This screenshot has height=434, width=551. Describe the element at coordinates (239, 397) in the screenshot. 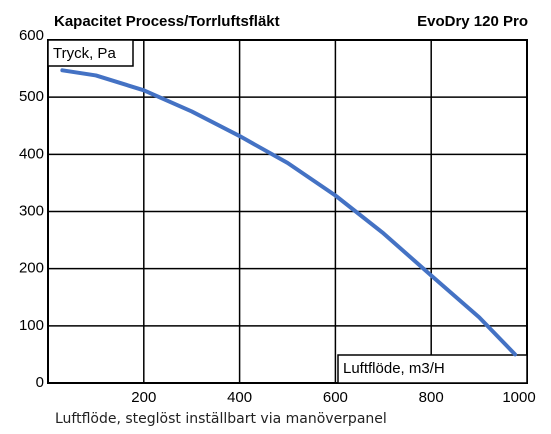

I see `x-tick-label: 400` at that location.